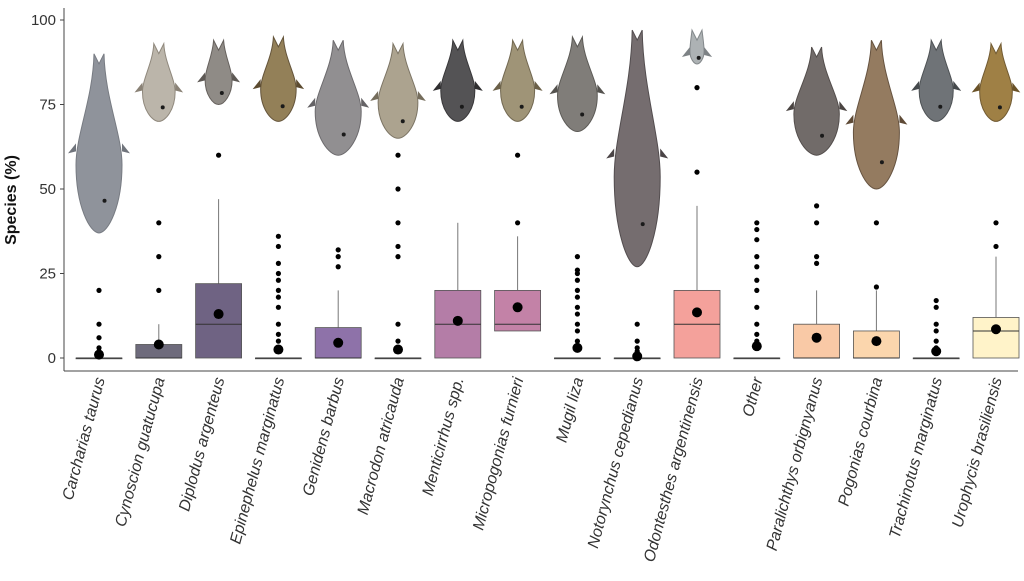 Image resolution: width=1024 pixels, height=581 pixels. I want to click on x-category-label: Cynoscion guatucupa, so click(140, 452).